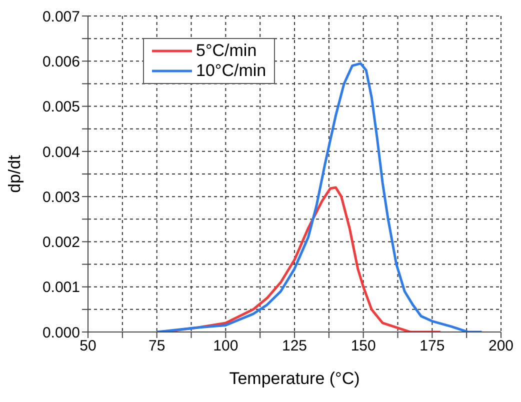  I want to click on y-axis-title: dp/dt, so click(14, 173).